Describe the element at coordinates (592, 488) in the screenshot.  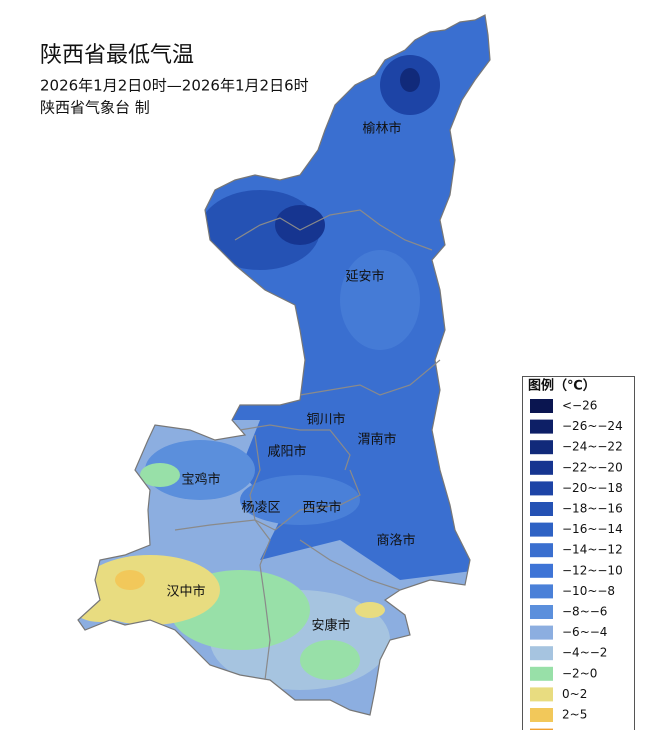
I see `legend-label: −20~−18` at that location.